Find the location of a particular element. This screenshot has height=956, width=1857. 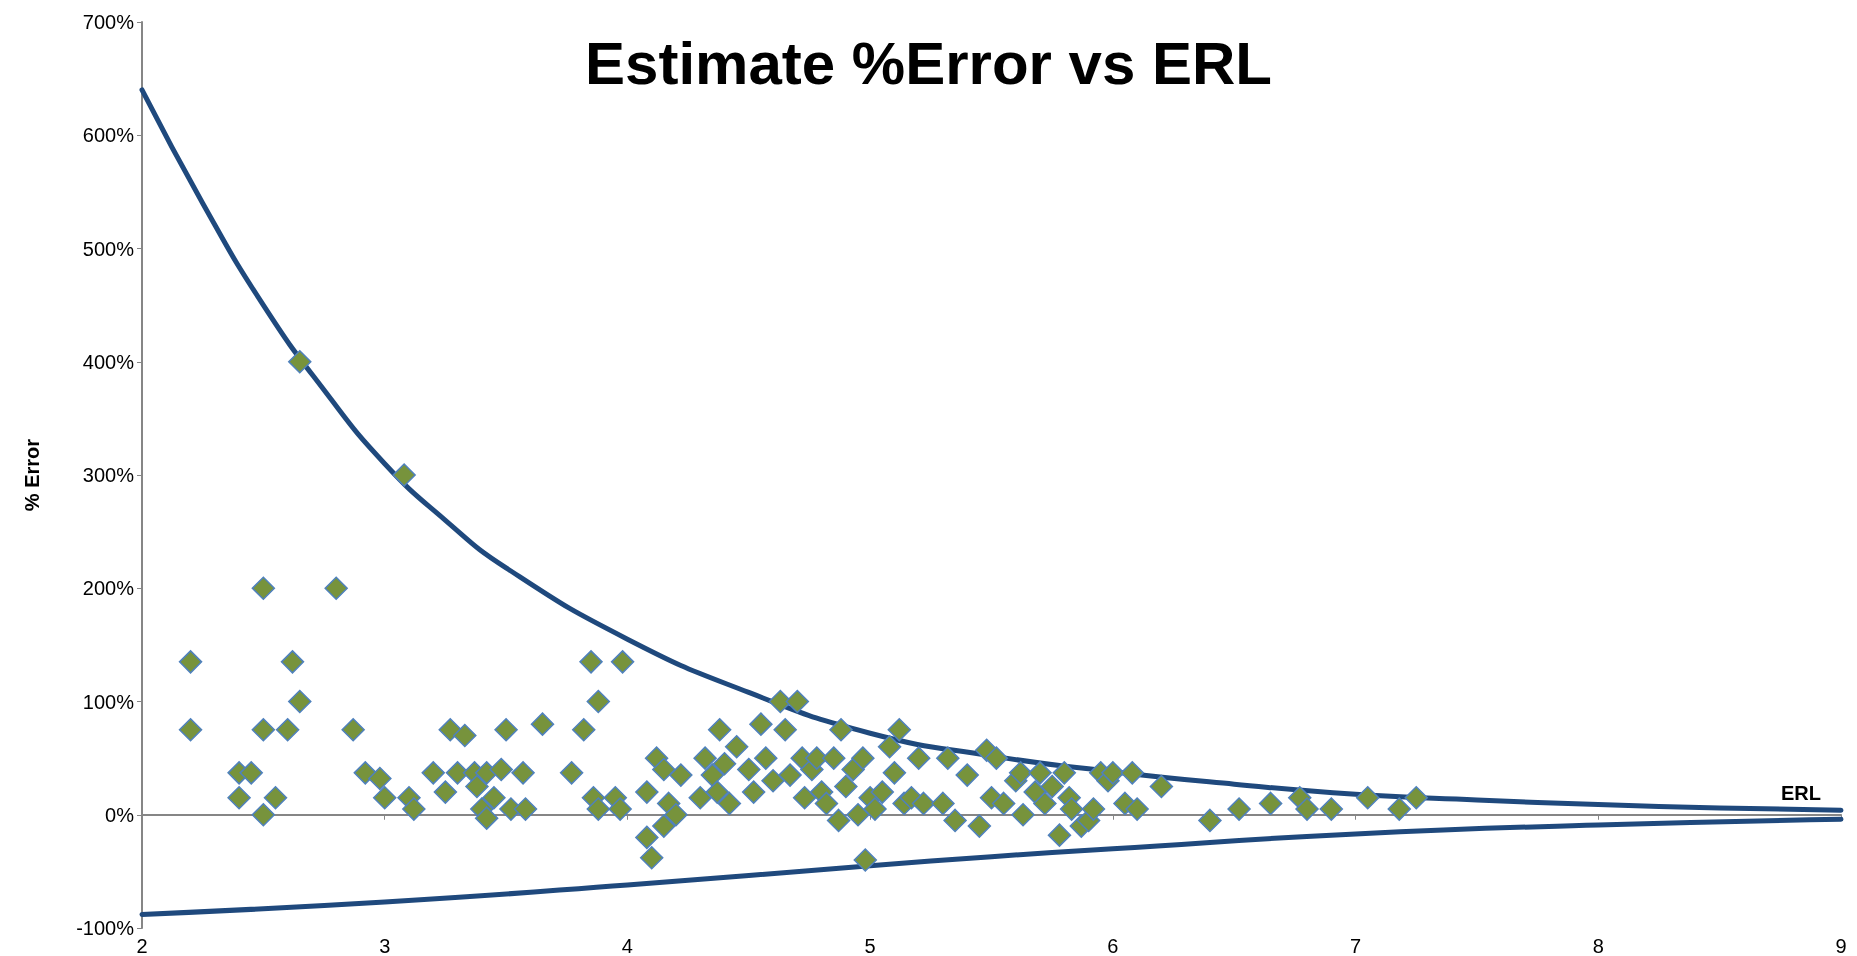

y-tick-label: 100% is located at coordinates (108, 701).